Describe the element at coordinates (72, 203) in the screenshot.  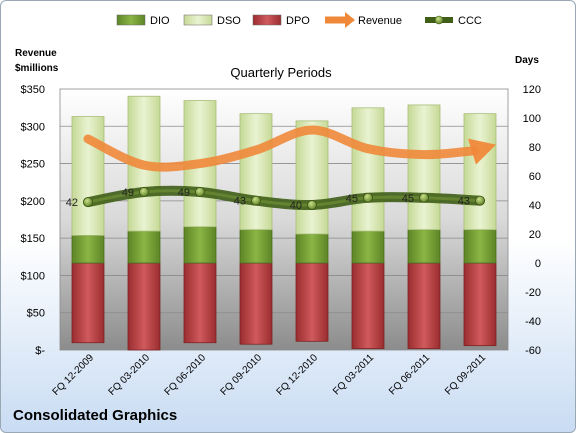
I see `ccc-data-label: 42` at that location.